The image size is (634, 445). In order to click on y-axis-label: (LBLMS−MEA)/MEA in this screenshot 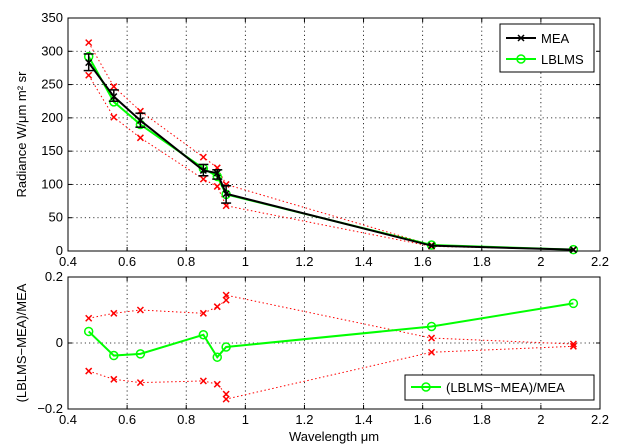, I will do `click(21, 342)`.